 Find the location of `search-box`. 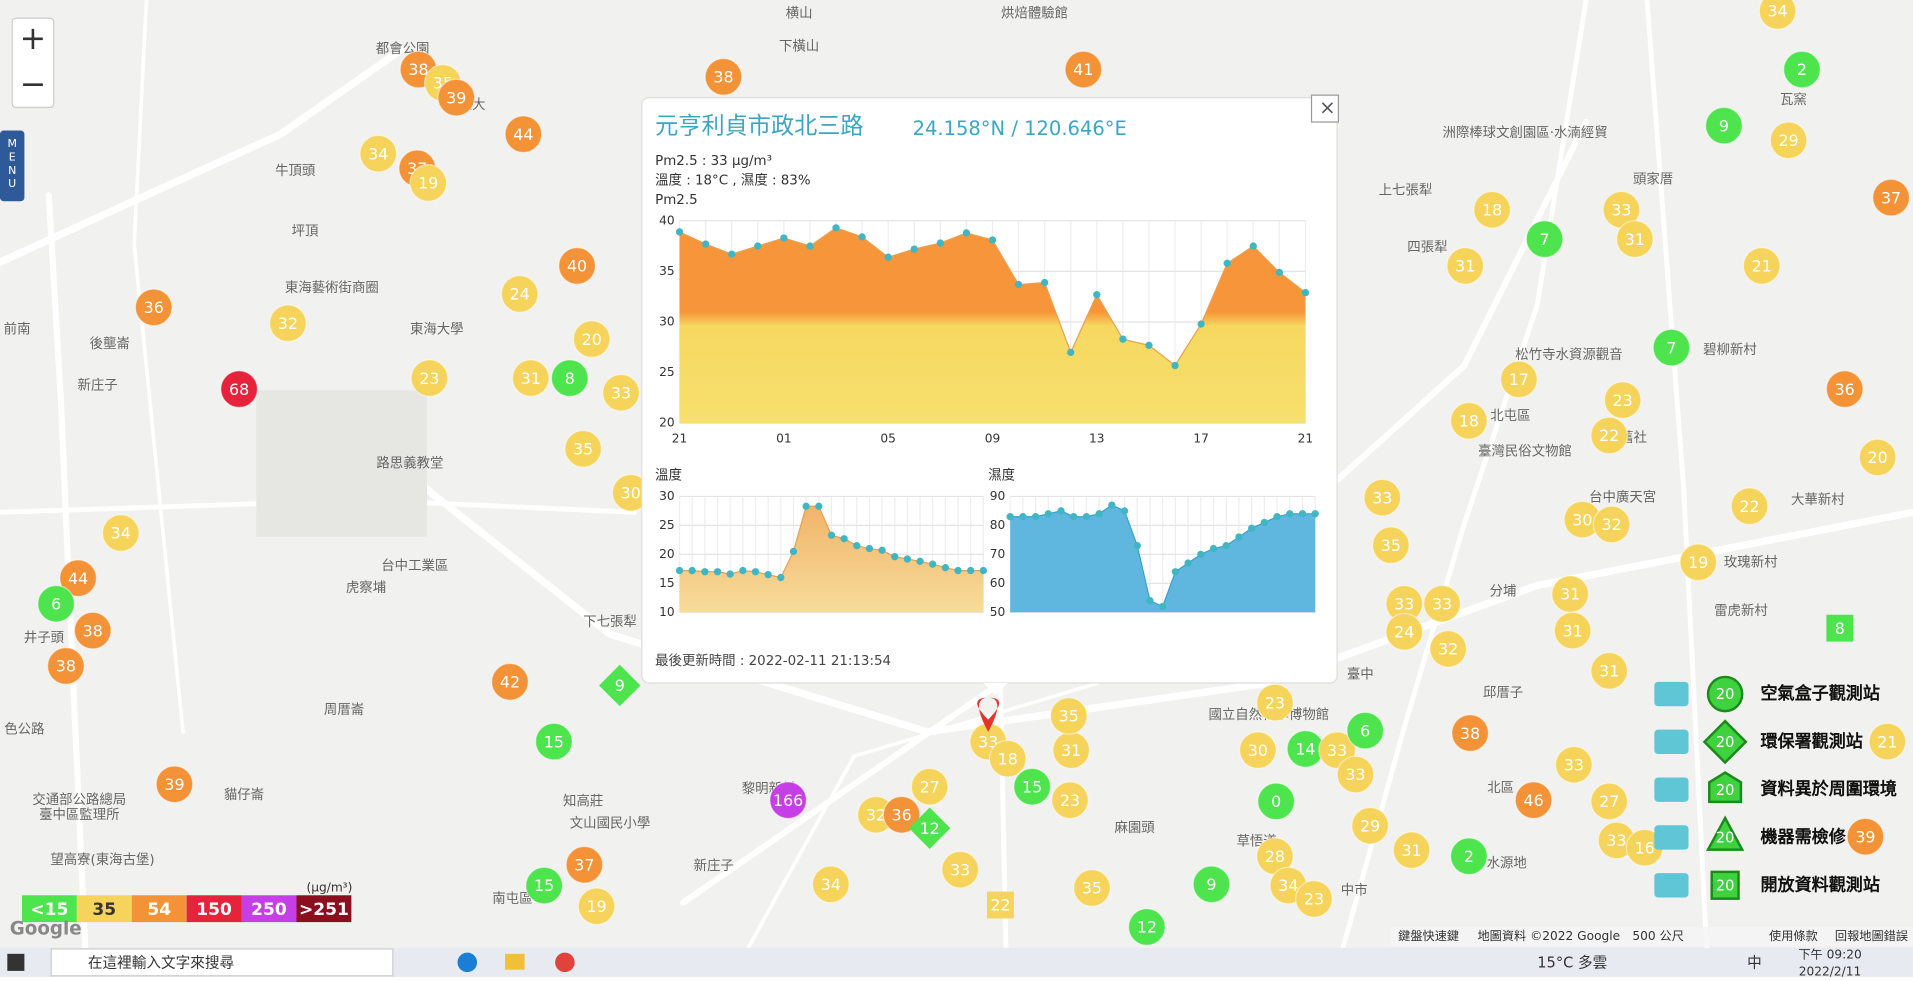

search-box is located at coordinates (222, 962).